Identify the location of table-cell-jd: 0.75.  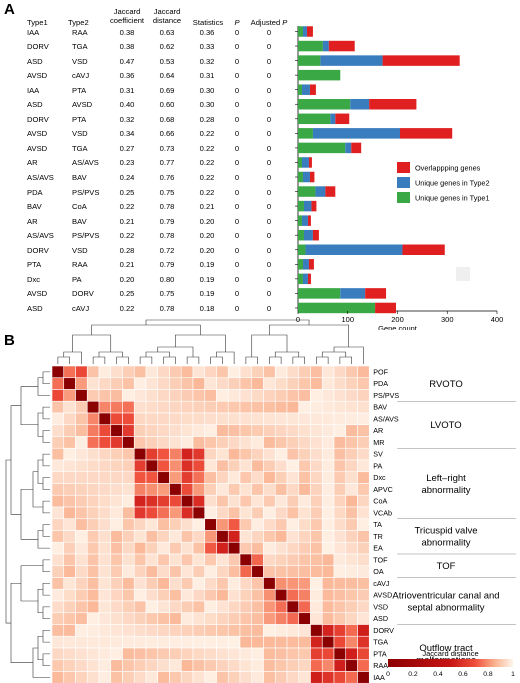
(167, 192).